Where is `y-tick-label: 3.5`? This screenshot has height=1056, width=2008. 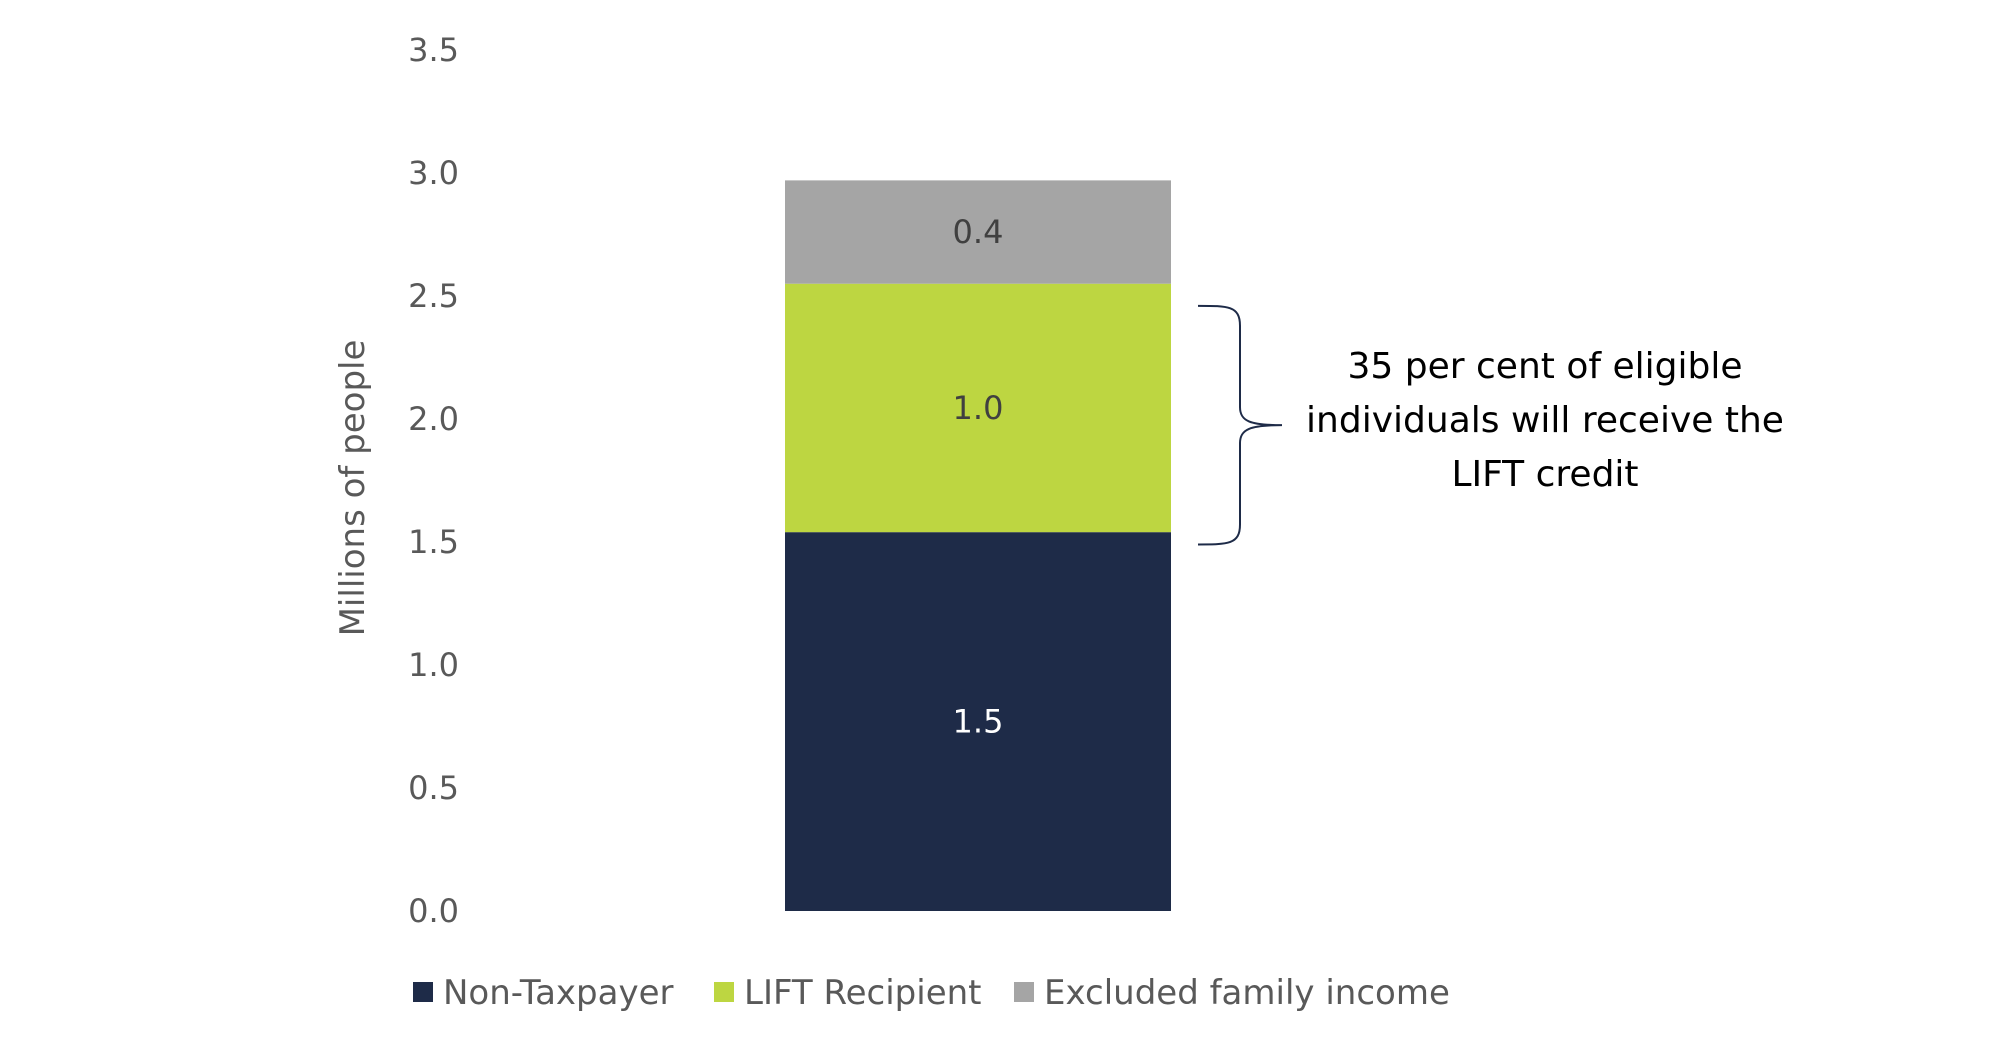
y-tick-label: 3.5 is located at coordinates (433, 50).